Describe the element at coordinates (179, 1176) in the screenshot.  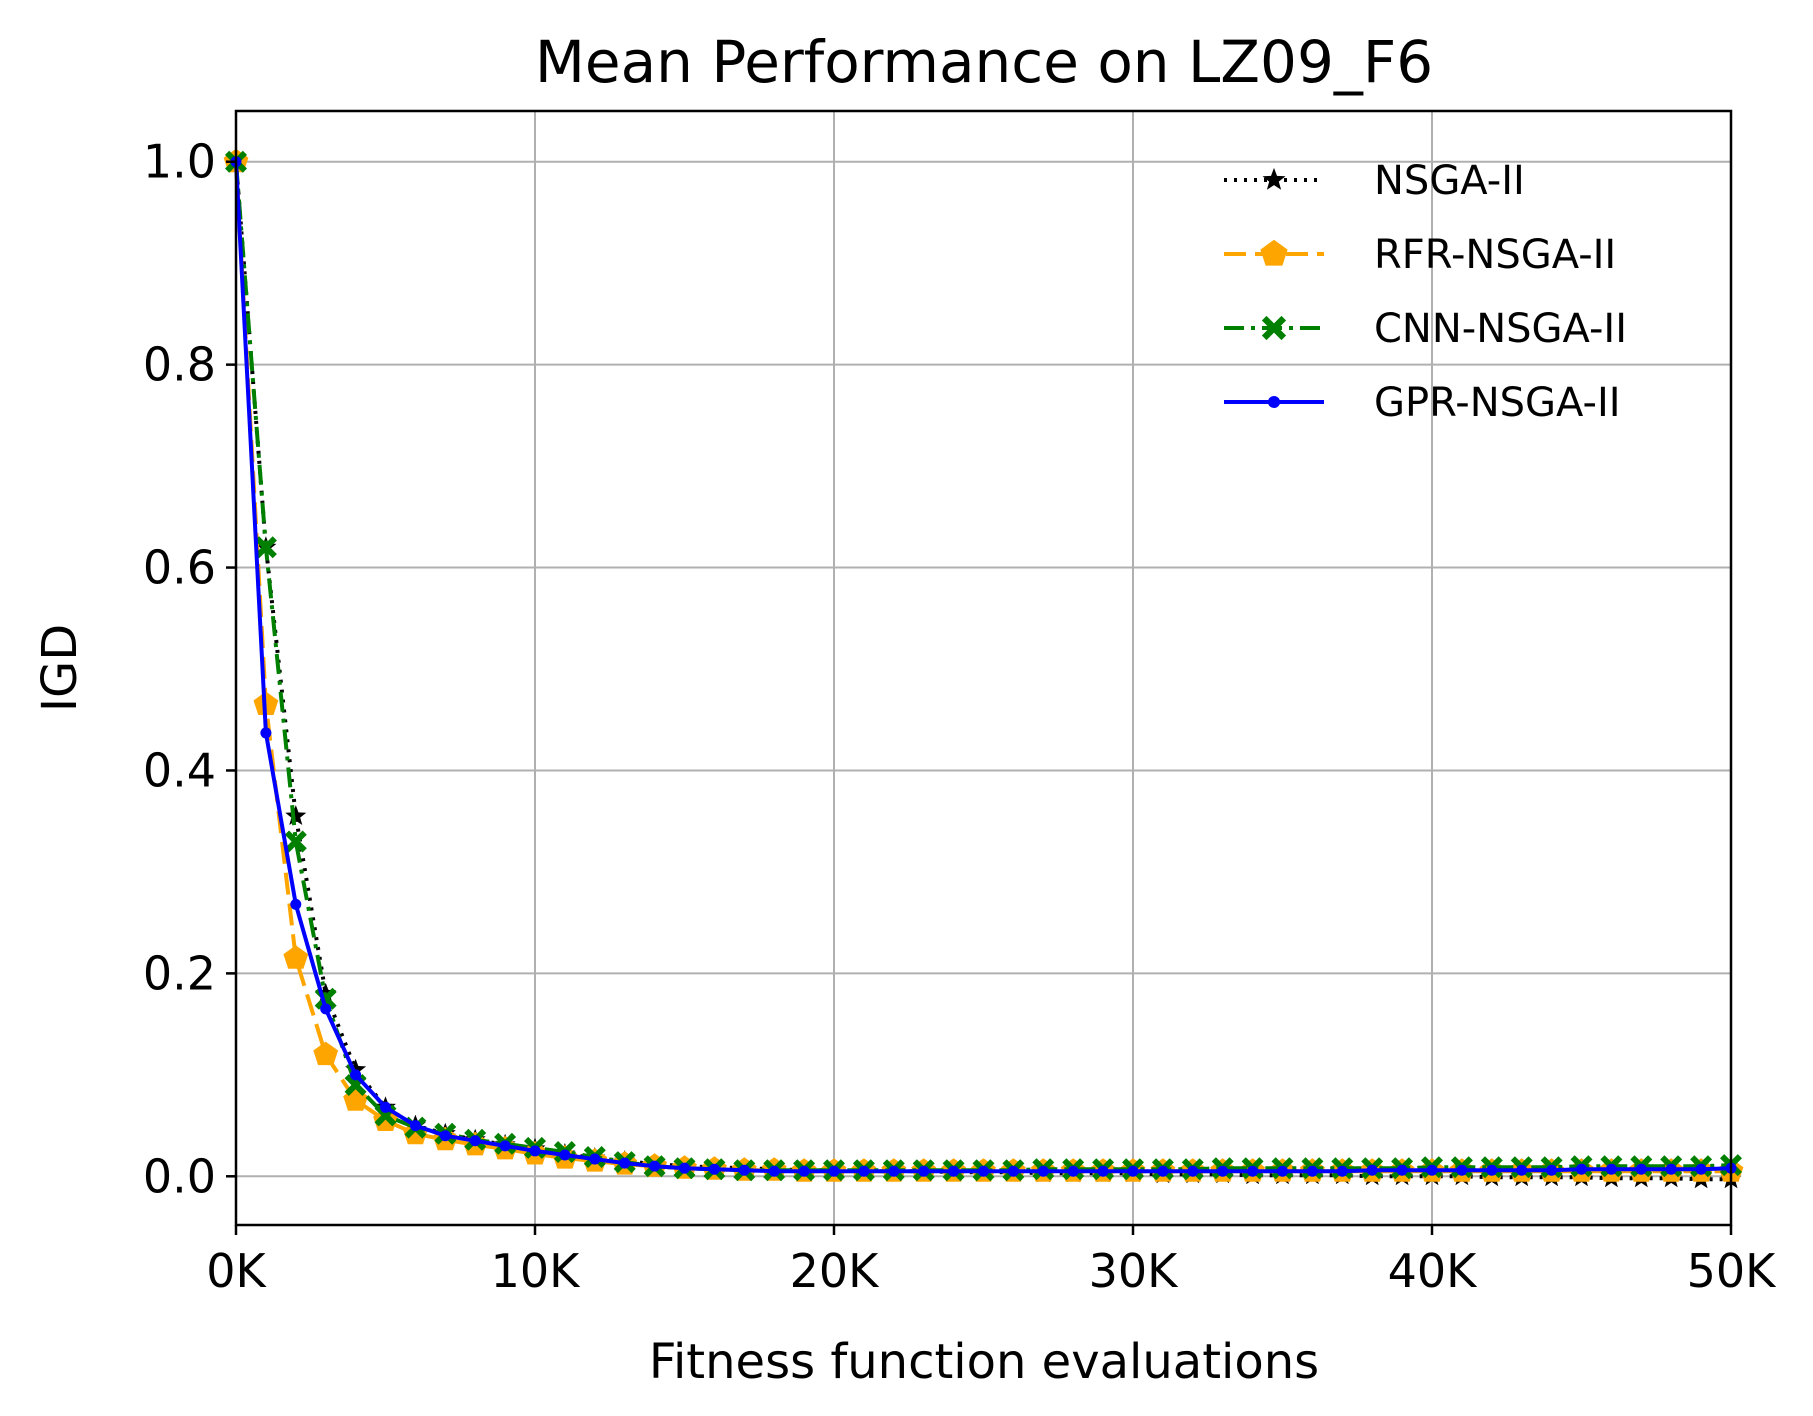
I see `y-tick-label: 0.0` at that location.